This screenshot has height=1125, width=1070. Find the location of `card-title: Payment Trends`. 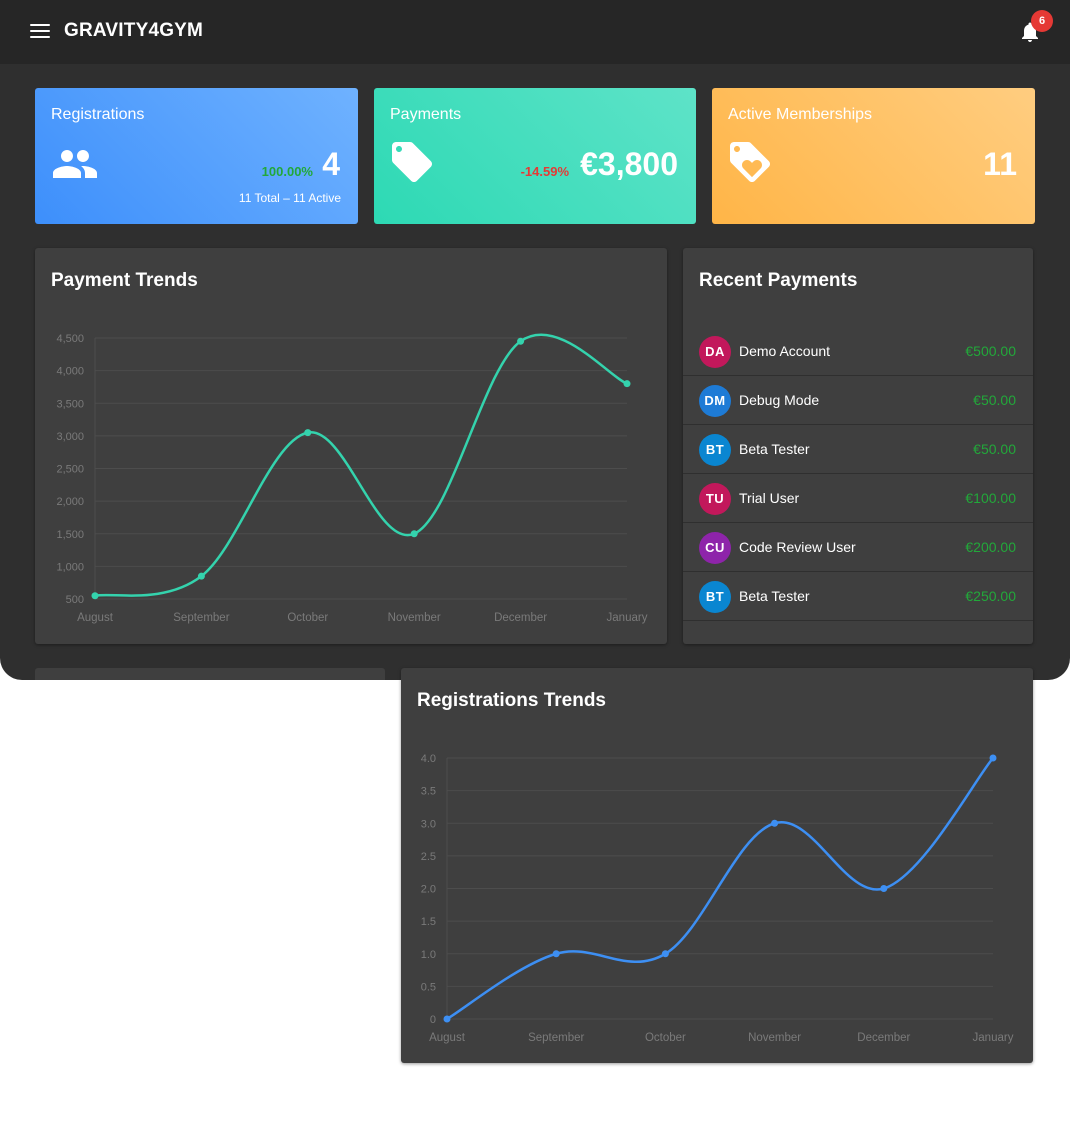

card-title: Payment Trends is located at coordinates (124, 280).